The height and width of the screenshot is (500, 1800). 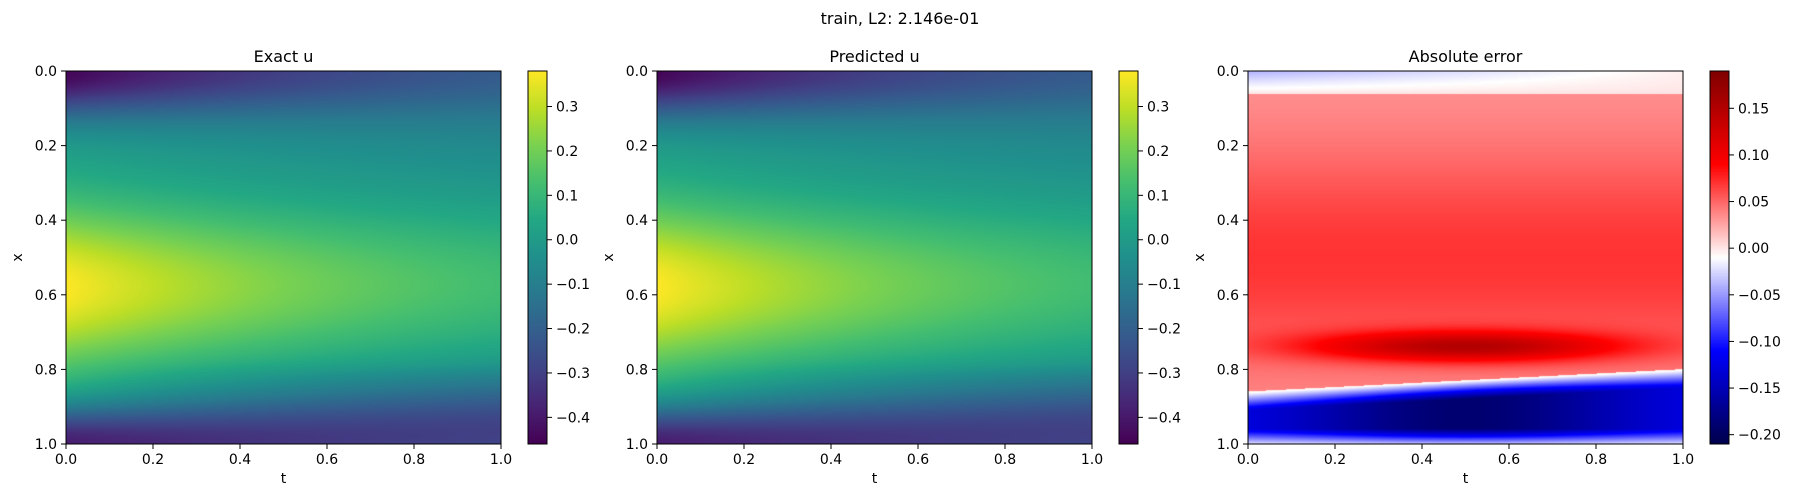 I want to click on colorbar-absolute-error, so click(x=1719, y=257).